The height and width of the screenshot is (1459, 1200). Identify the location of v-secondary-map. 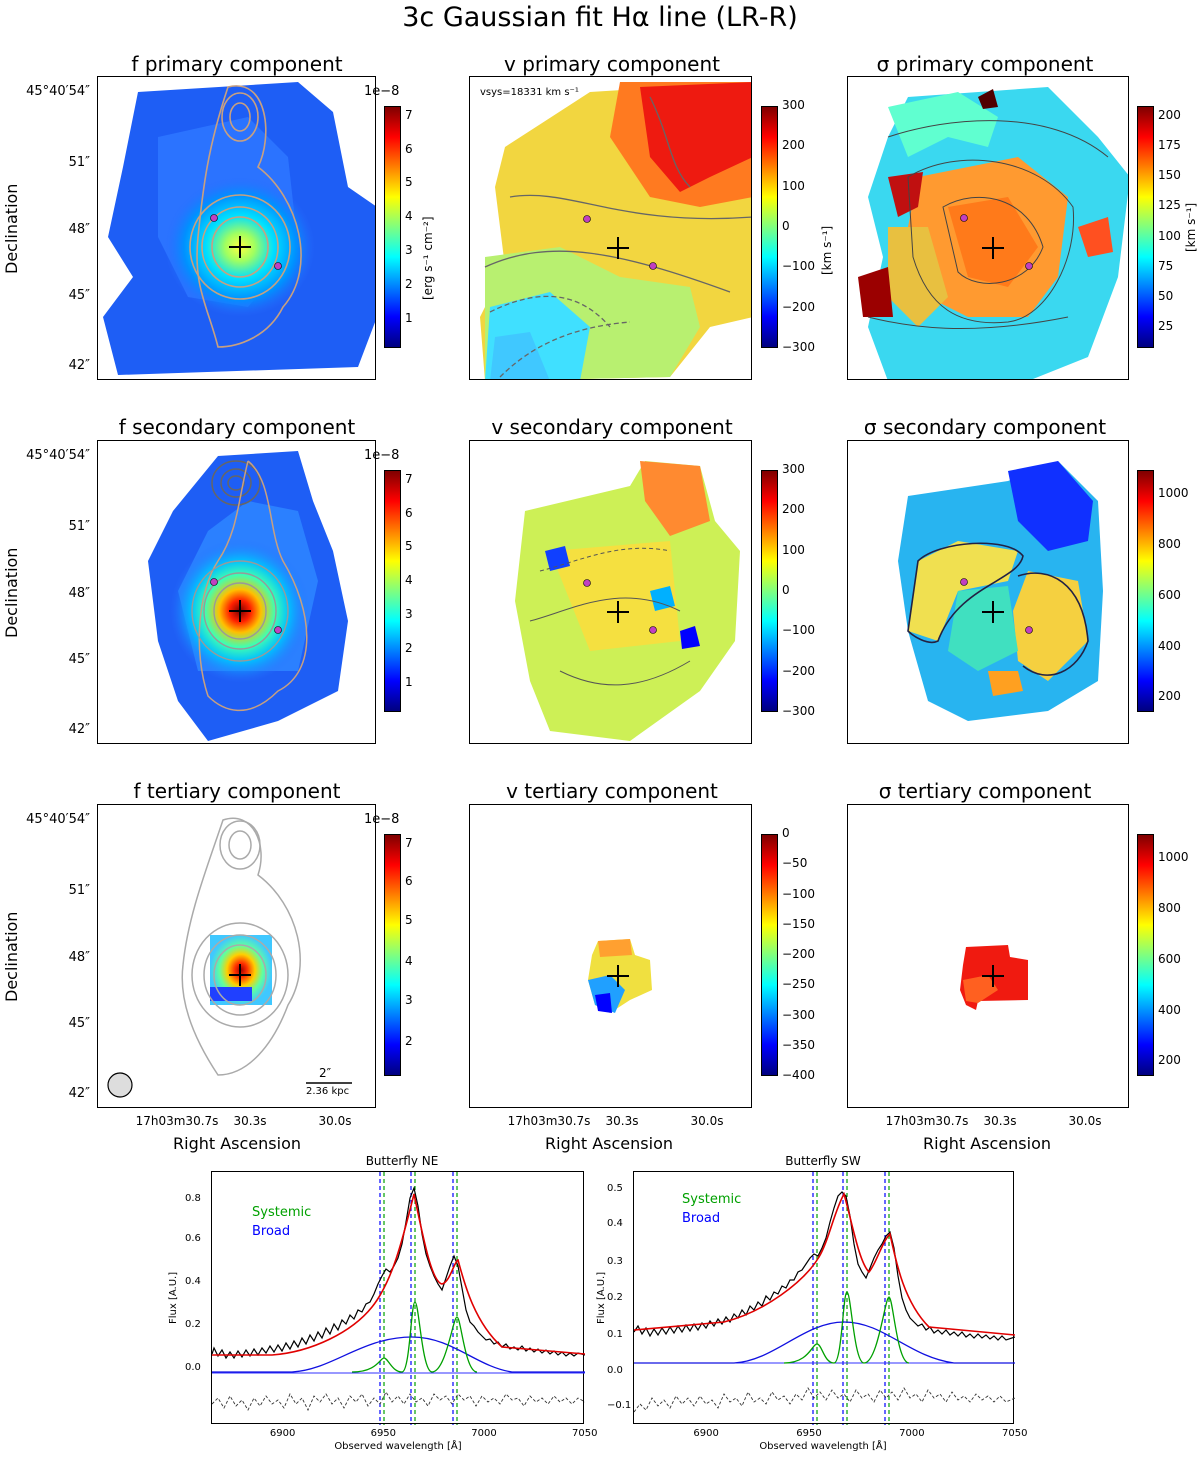
(610, 592).